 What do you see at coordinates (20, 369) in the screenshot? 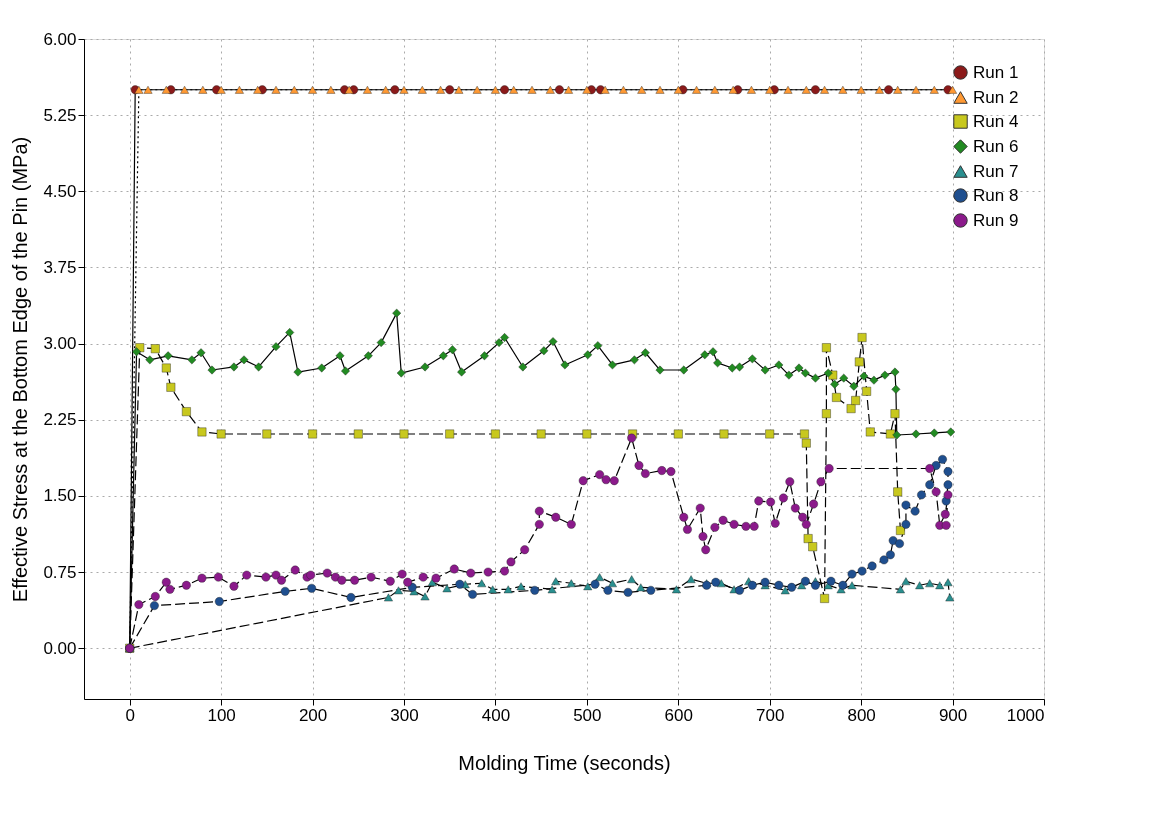
I see `y-axis-title: Effective Stress at the Bottom Edge of the Pin (MPa)` at bounding box center [20, 369].